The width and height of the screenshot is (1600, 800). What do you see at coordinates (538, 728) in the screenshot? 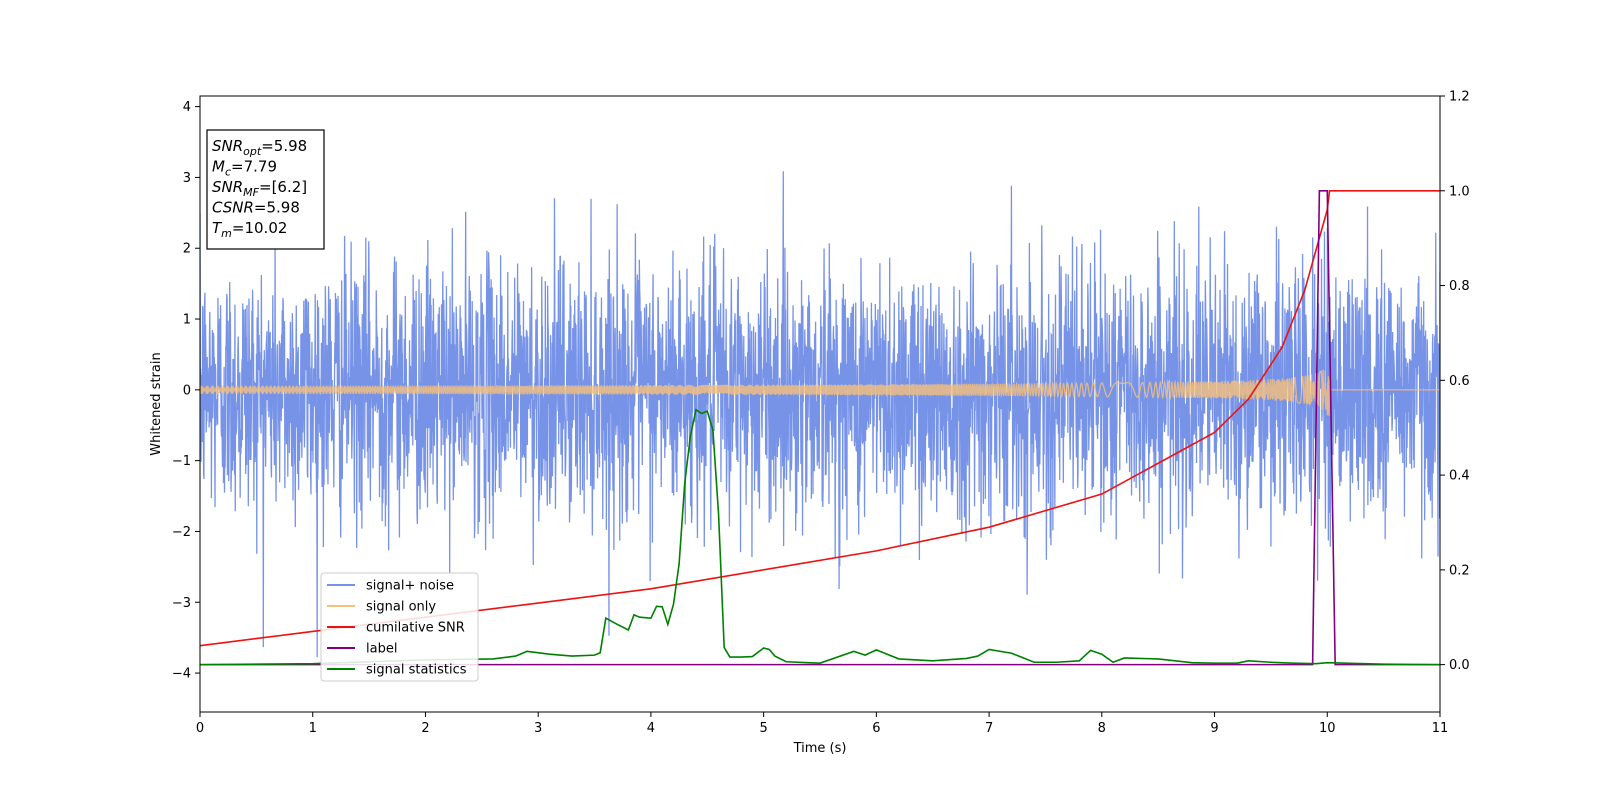
I see `x-tick-label-3: 3` at bounding box center [538, 728].